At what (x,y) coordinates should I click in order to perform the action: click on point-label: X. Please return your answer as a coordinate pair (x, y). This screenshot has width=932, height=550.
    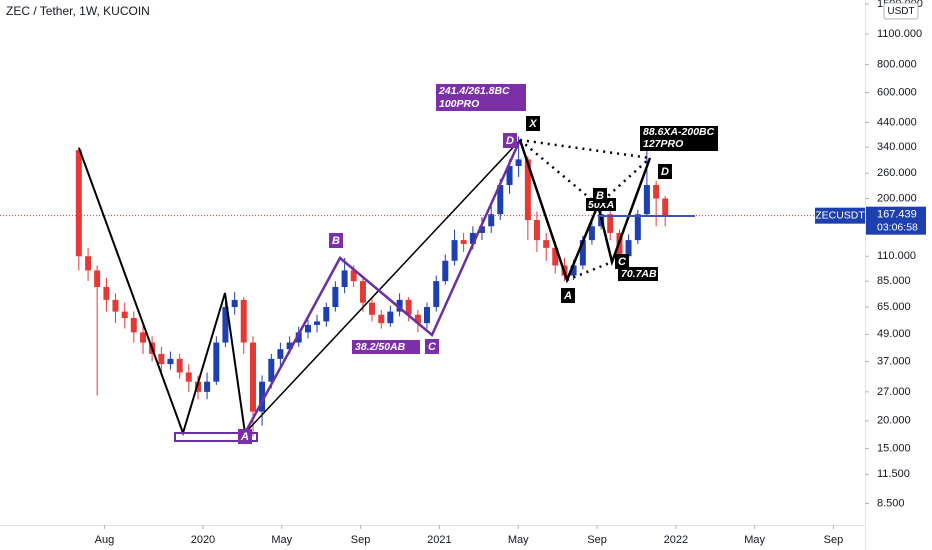
    Looking at the image, I should click on (532, 124).